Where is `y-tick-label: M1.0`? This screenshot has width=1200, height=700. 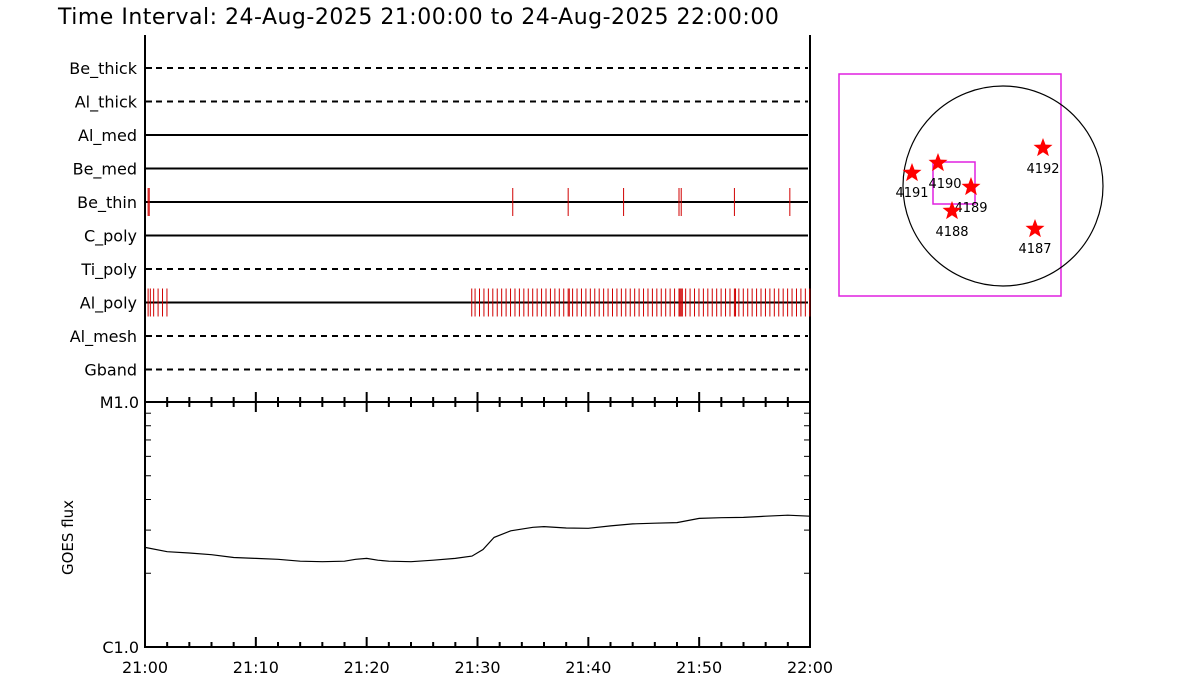 y-tick-label: M1.0 is located at coordinates (119, 402).